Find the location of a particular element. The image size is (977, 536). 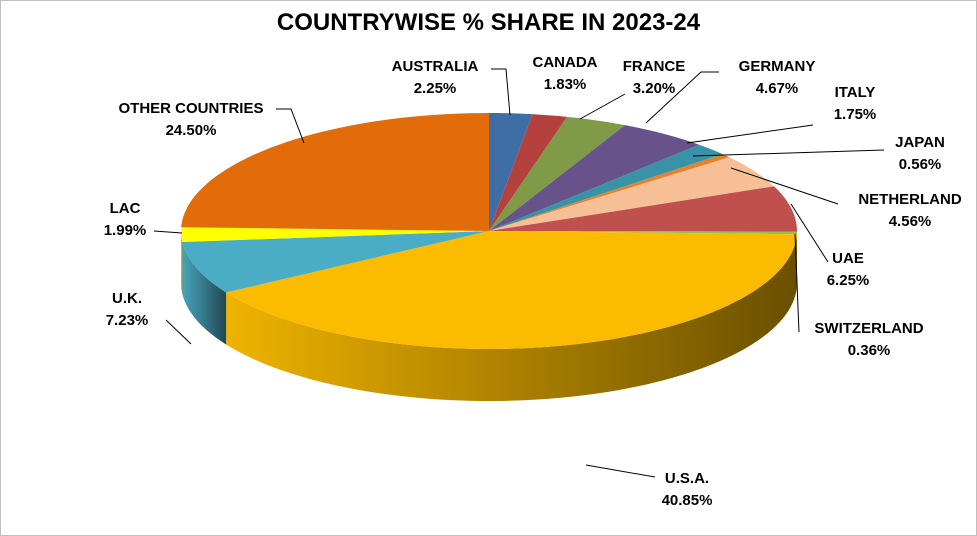

leader-line-switzerland is located at coordinates (797, 283).